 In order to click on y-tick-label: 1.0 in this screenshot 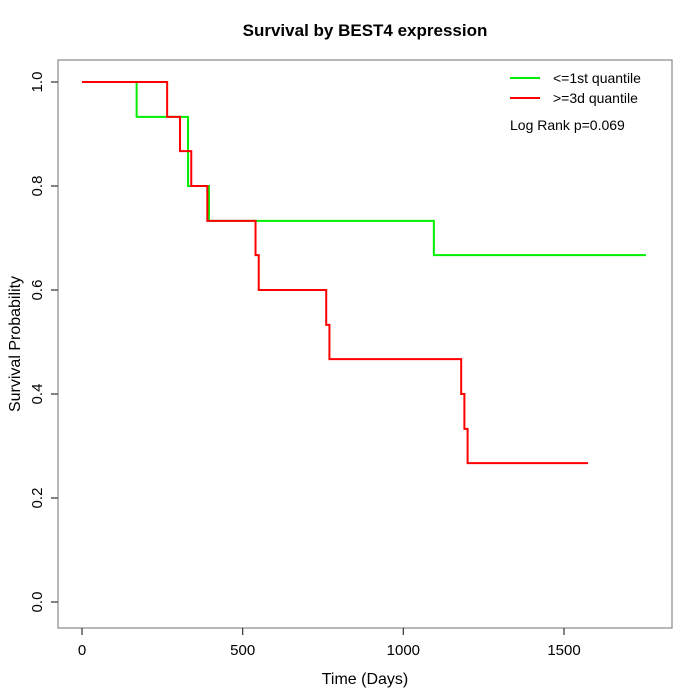, I will do `click(37, 82)`.